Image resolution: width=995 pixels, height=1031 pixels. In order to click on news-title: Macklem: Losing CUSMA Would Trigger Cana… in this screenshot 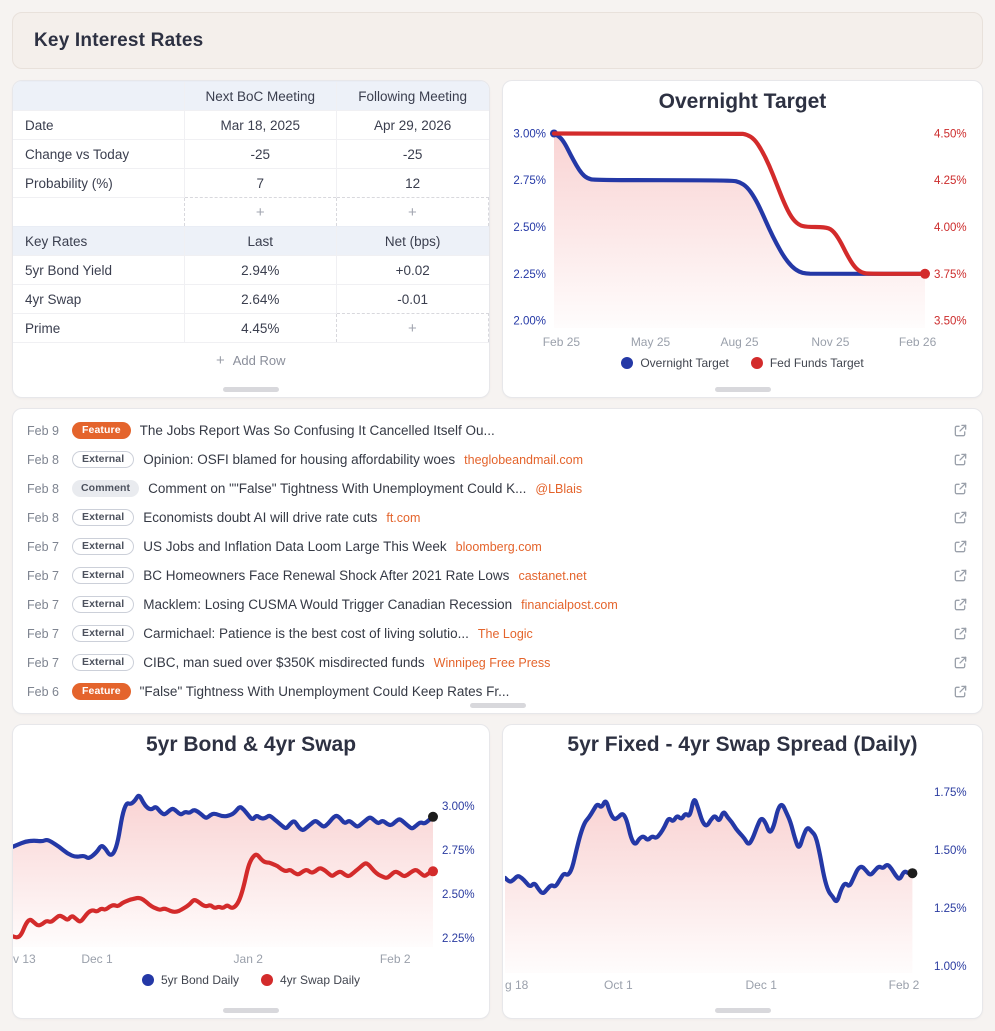, I will do `click(328, 604)`.